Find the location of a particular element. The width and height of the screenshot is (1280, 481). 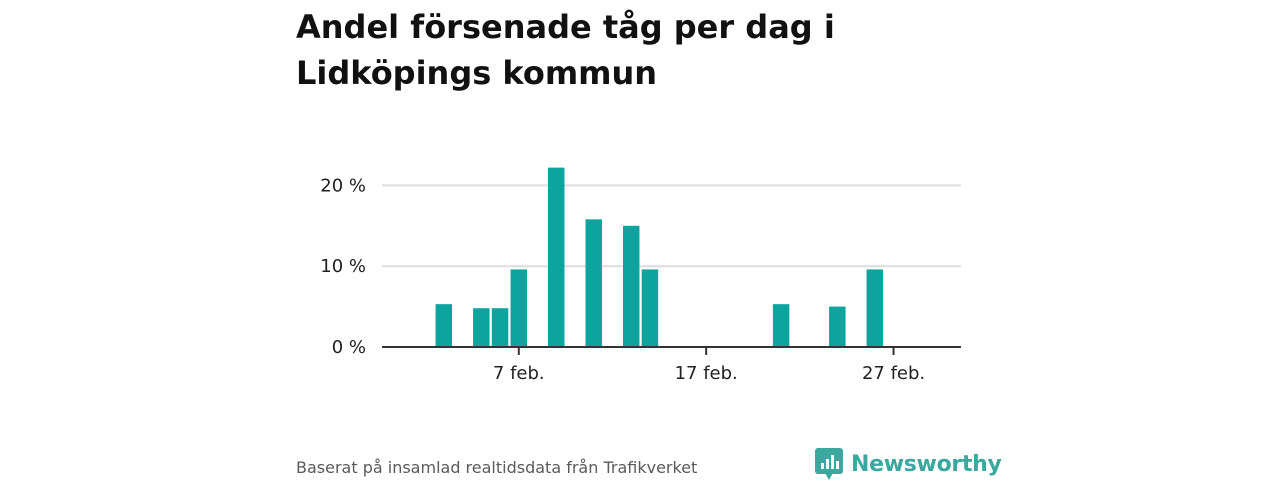

bars is located at coordinates (659, 257).